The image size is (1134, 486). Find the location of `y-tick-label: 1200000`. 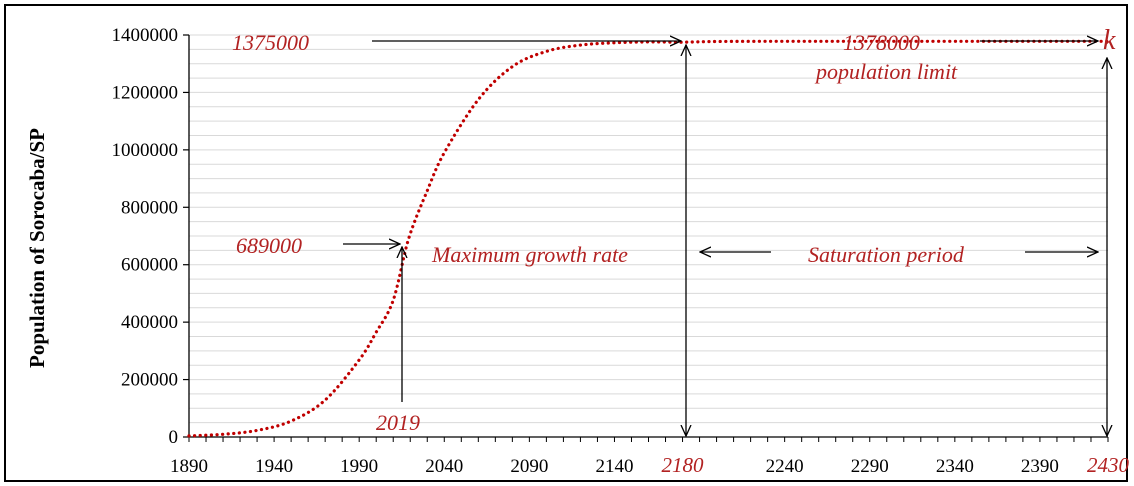

y-tick-label: 1200000 is located at coordinates (145, 92).